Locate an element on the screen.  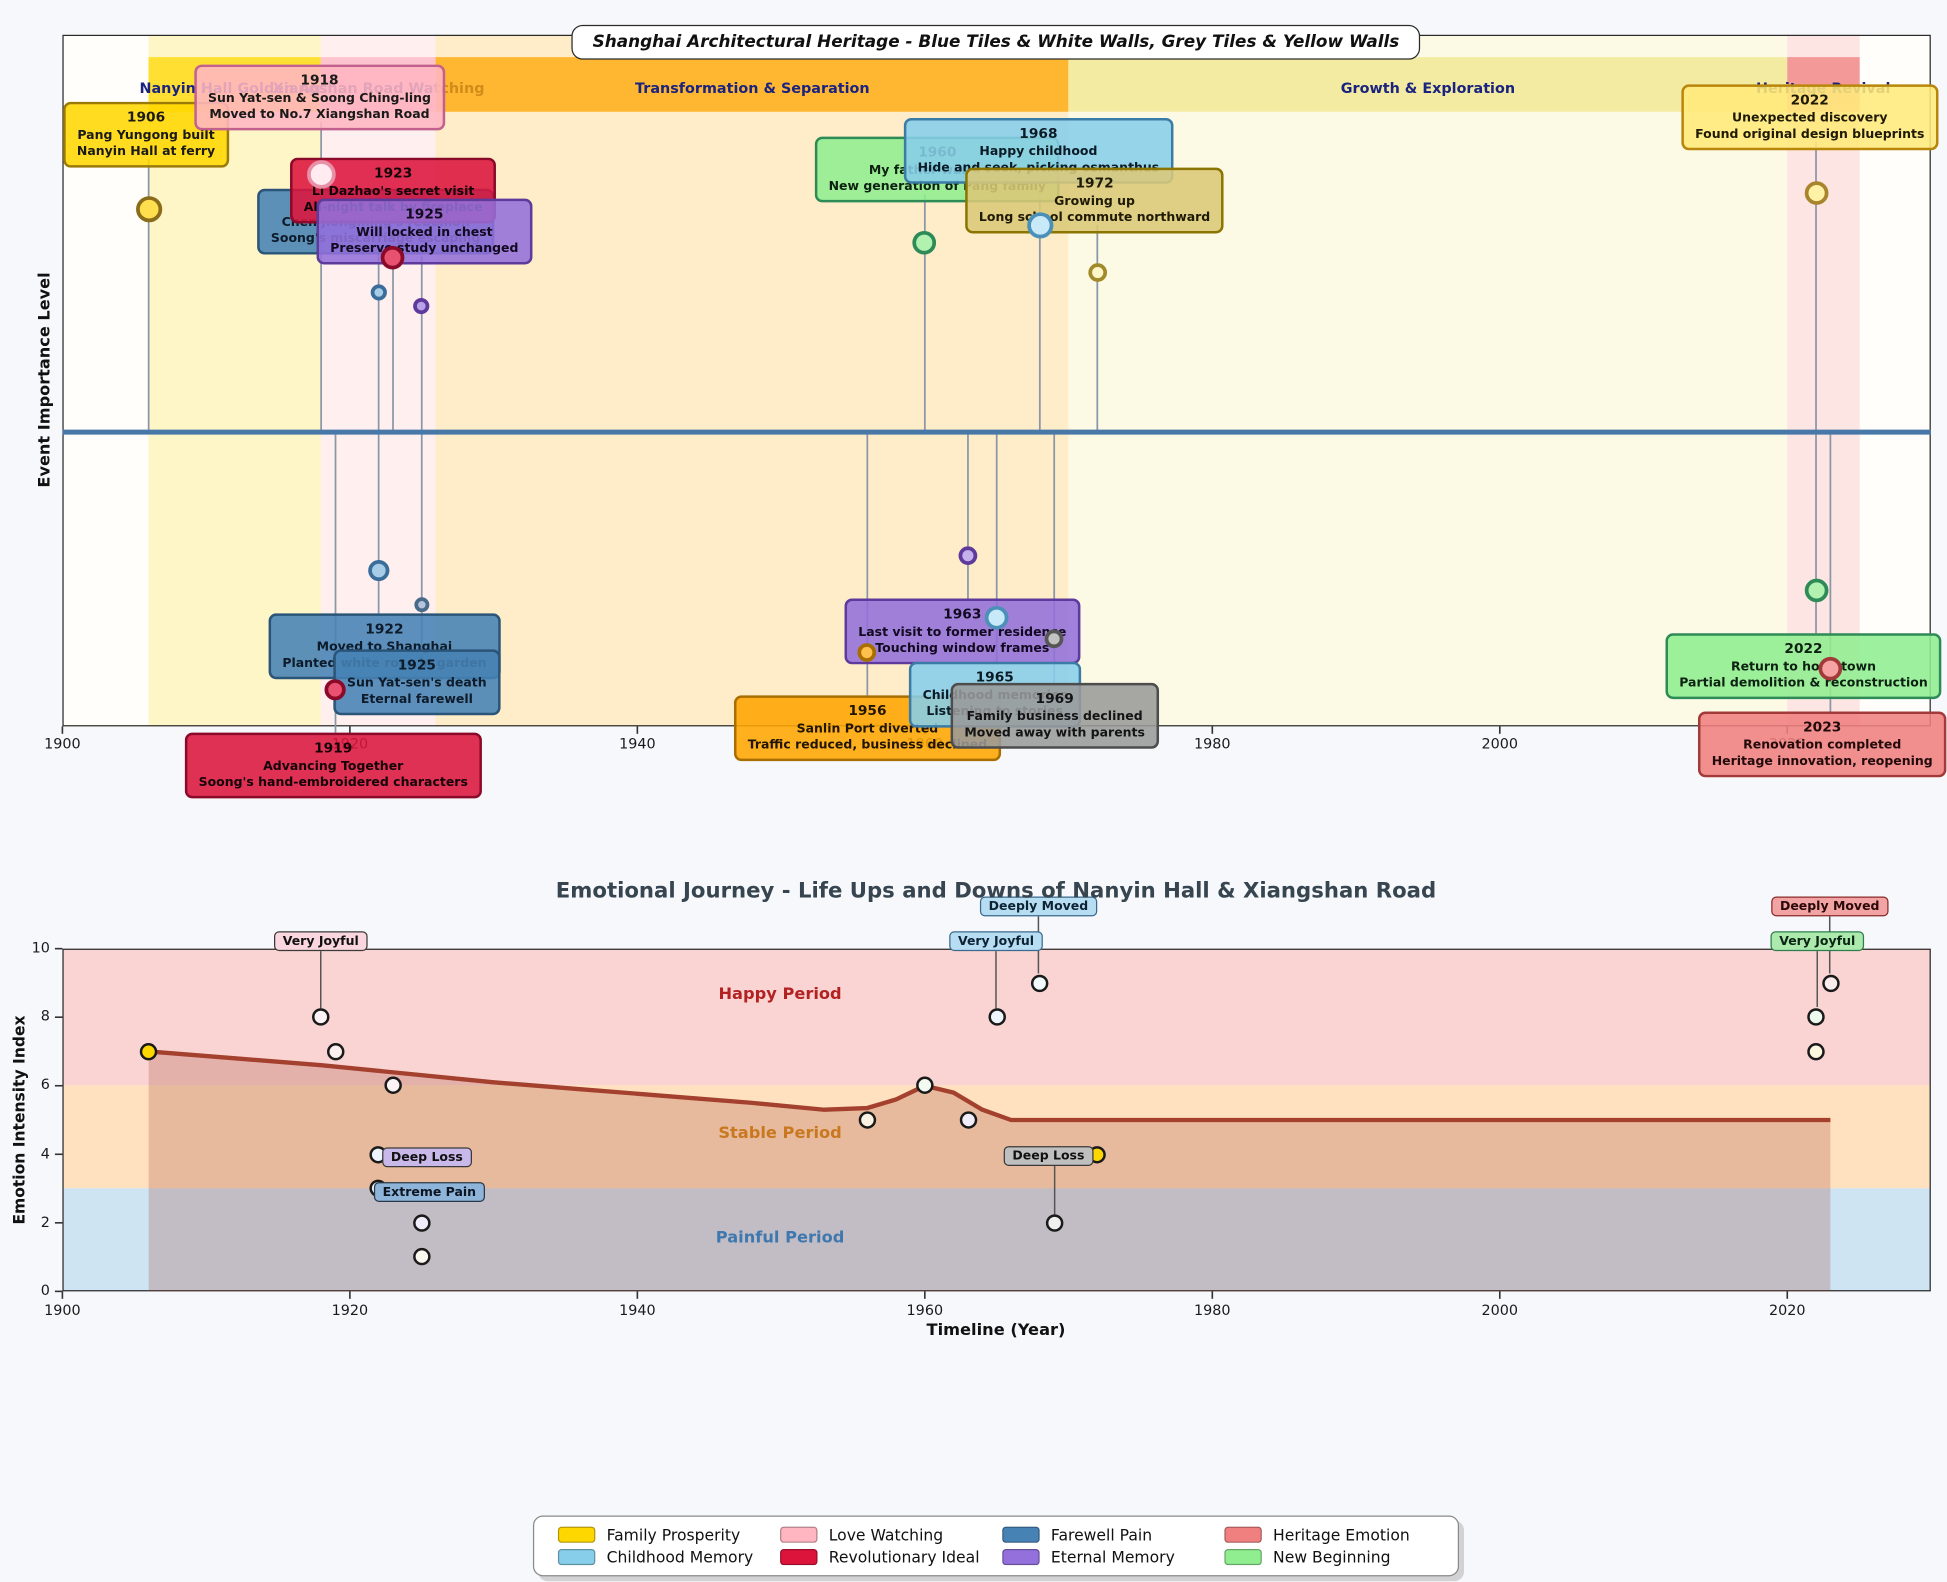
bottom-x-tick-label-2000: 2000 is located at coordinates (1500, 1310).